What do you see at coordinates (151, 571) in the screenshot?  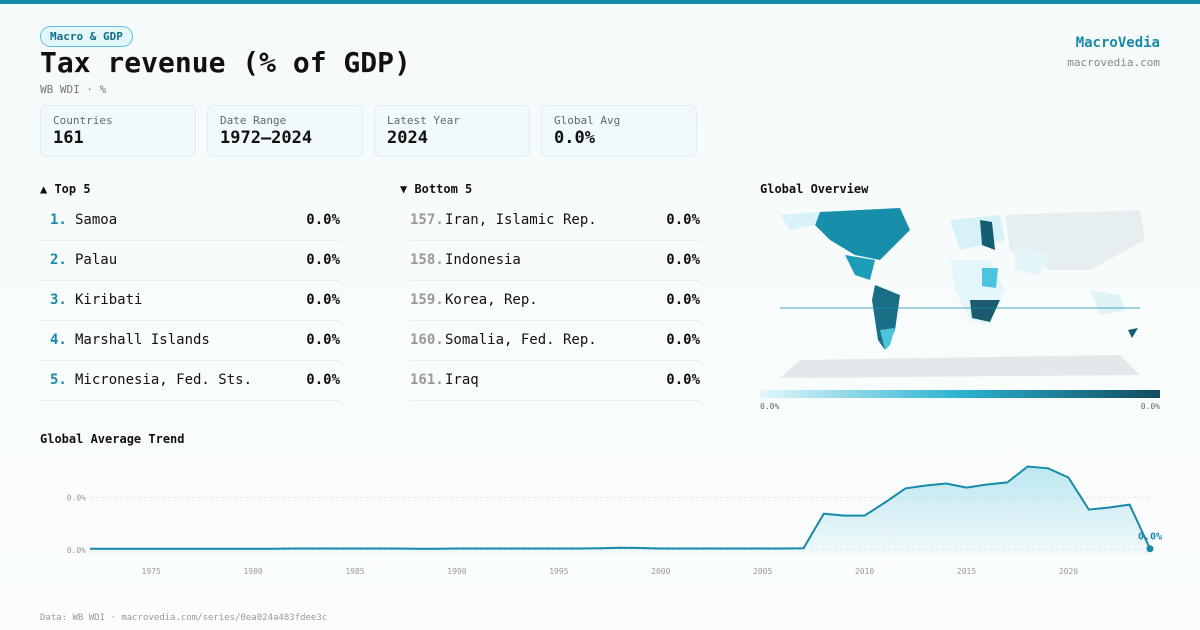 I see `x-tick-label: 1975` at bounding box center [151, 571].